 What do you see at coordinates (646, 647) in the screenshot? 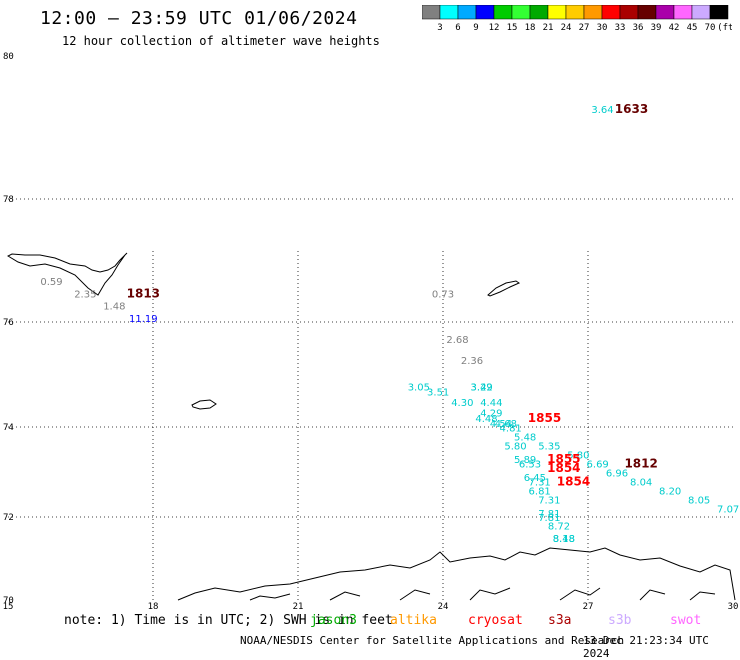
I see `generation-date: 13 Dec 21:23:34 UTC 2024` at bounding box center [646, 647].